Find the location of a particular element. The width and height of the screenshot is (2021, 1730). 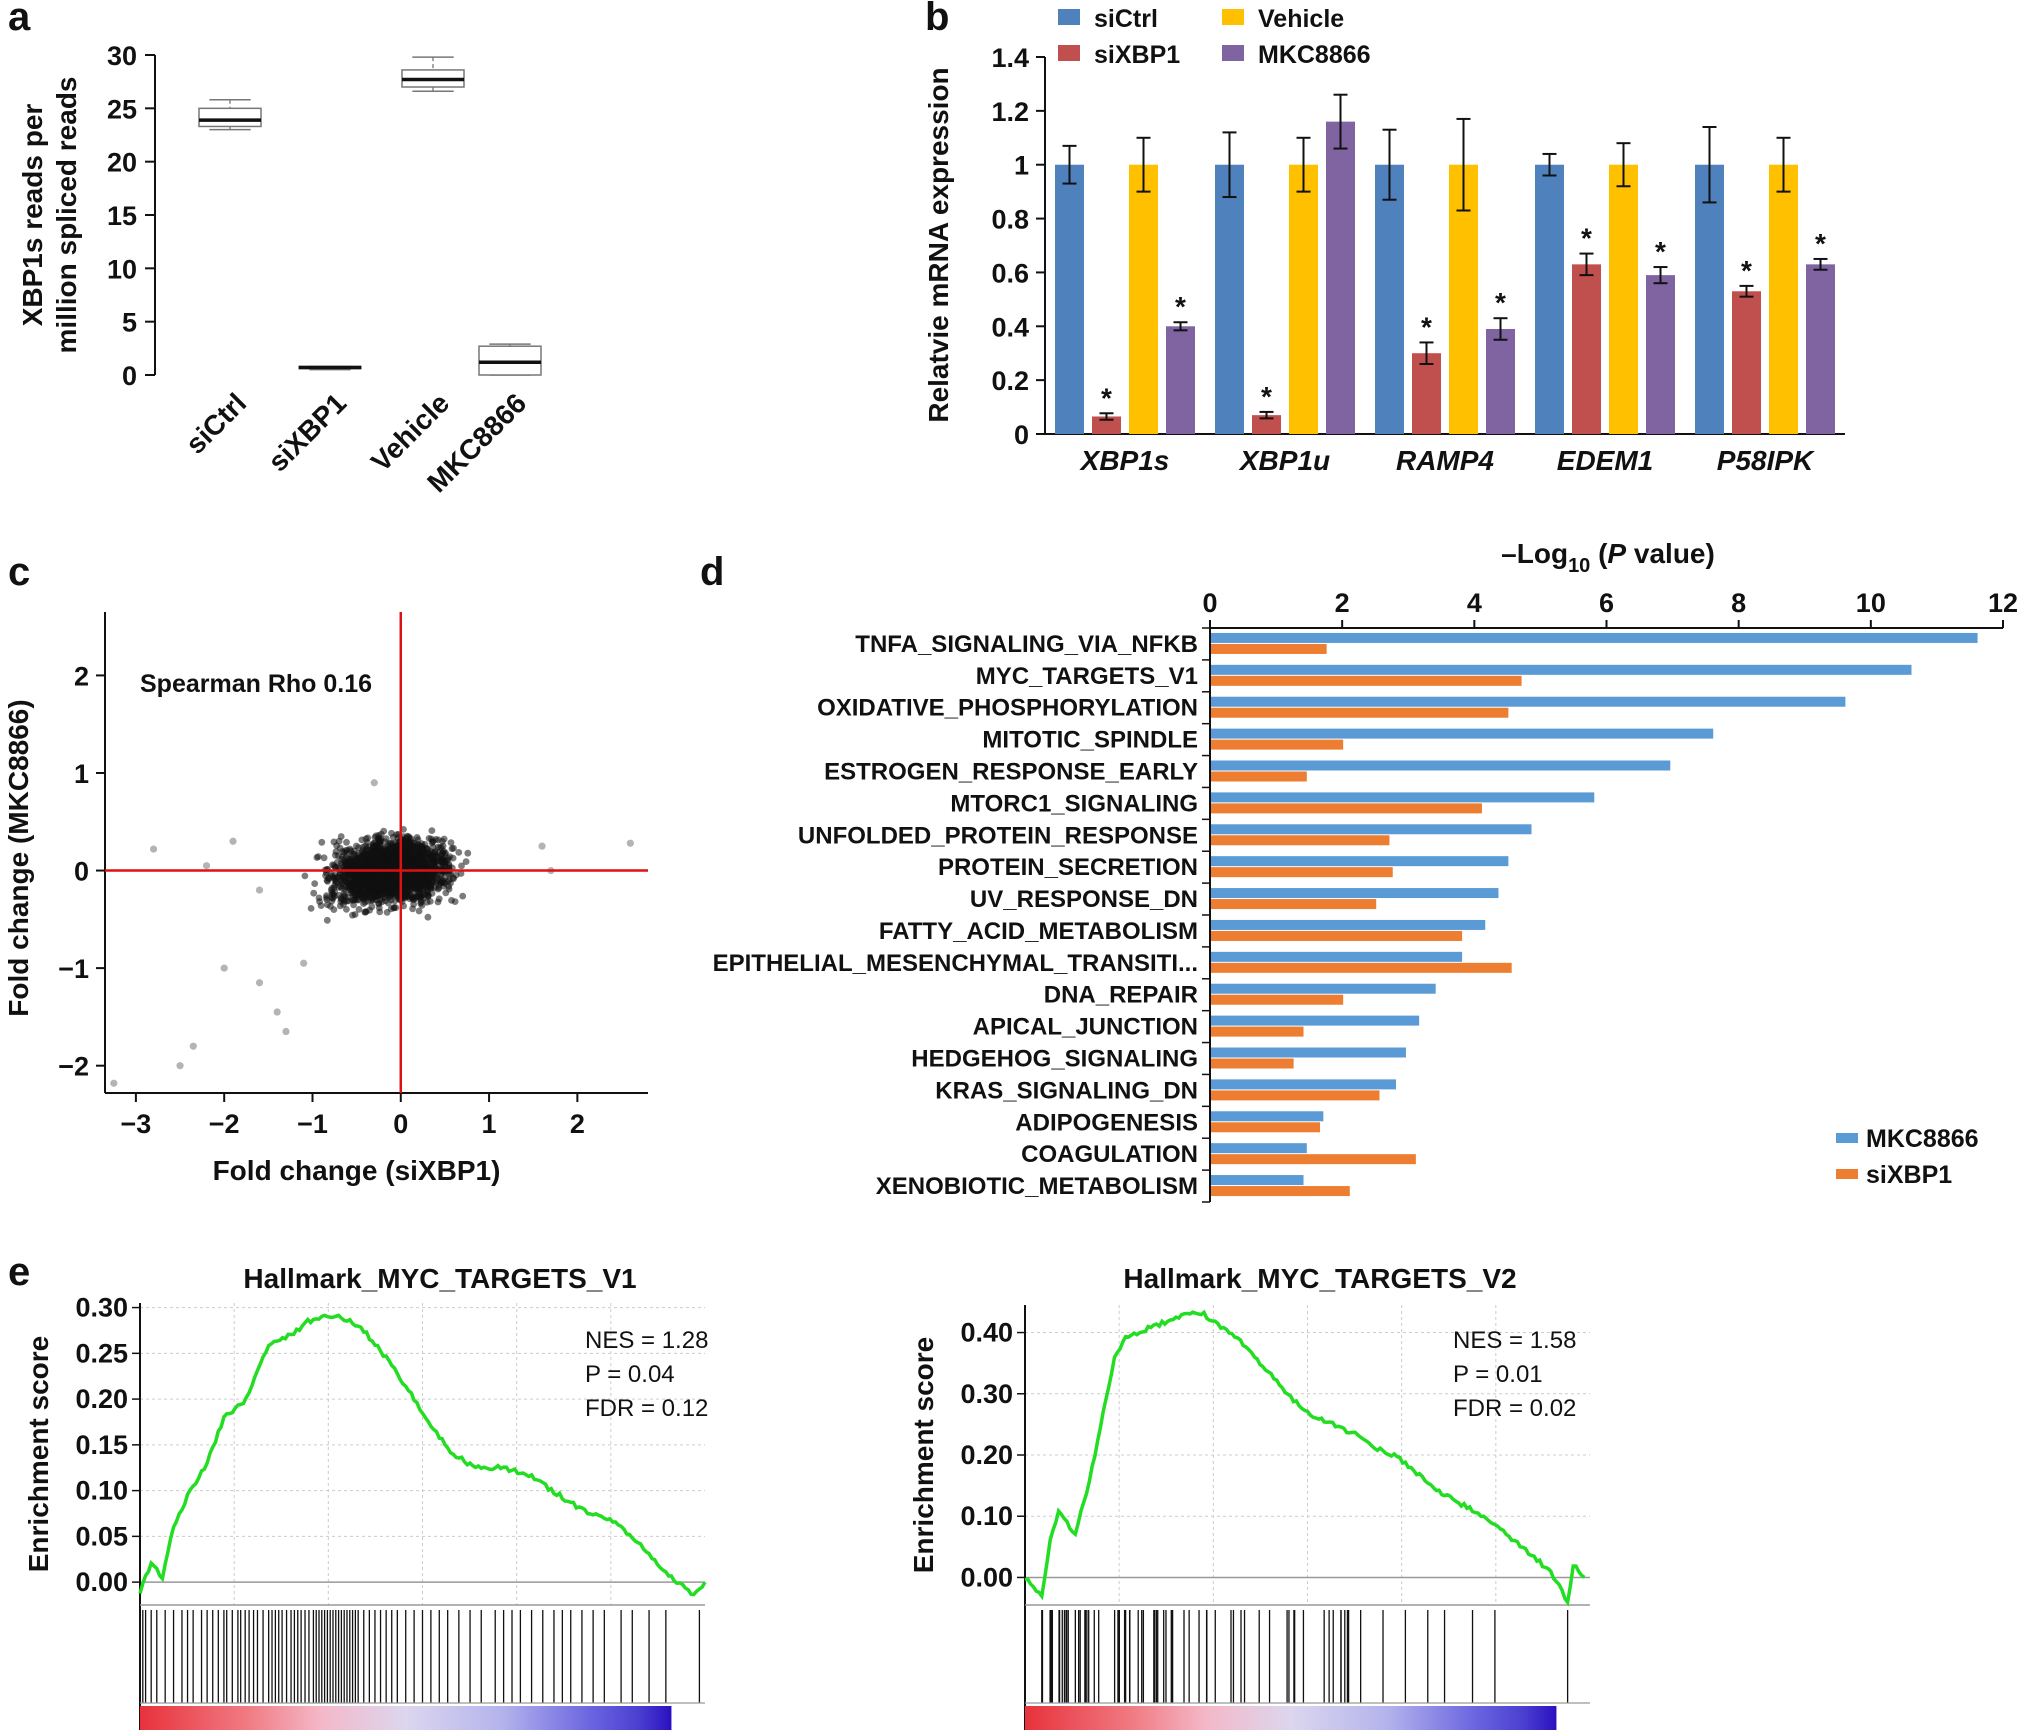

stat-p: P = 0.04 is located at coordinates (630, 1374).